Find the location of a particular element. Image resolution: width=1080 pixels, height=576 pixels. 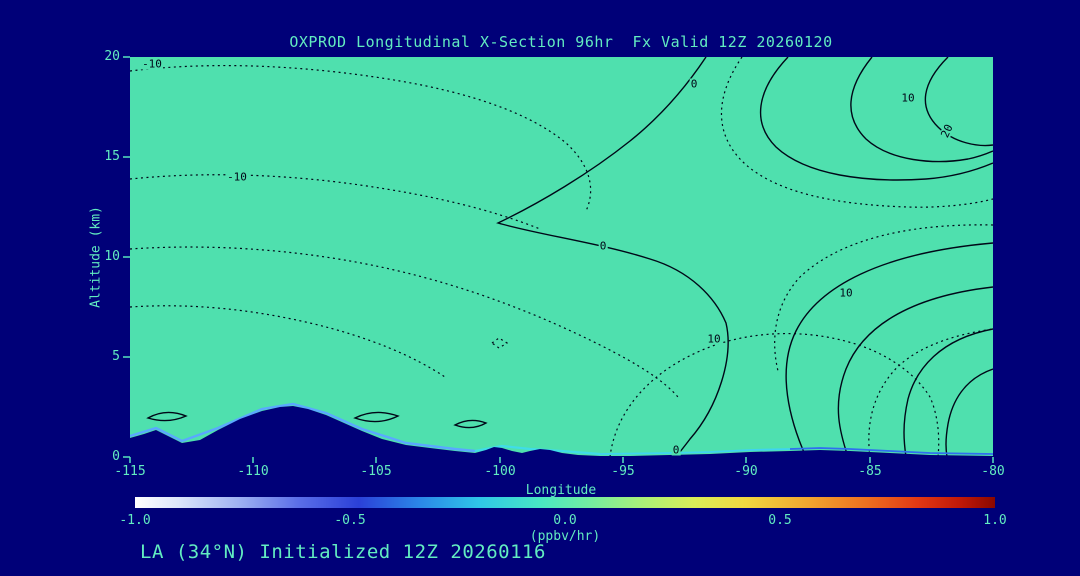

y-tick-label: 15 is located at coordinates (112, 156).